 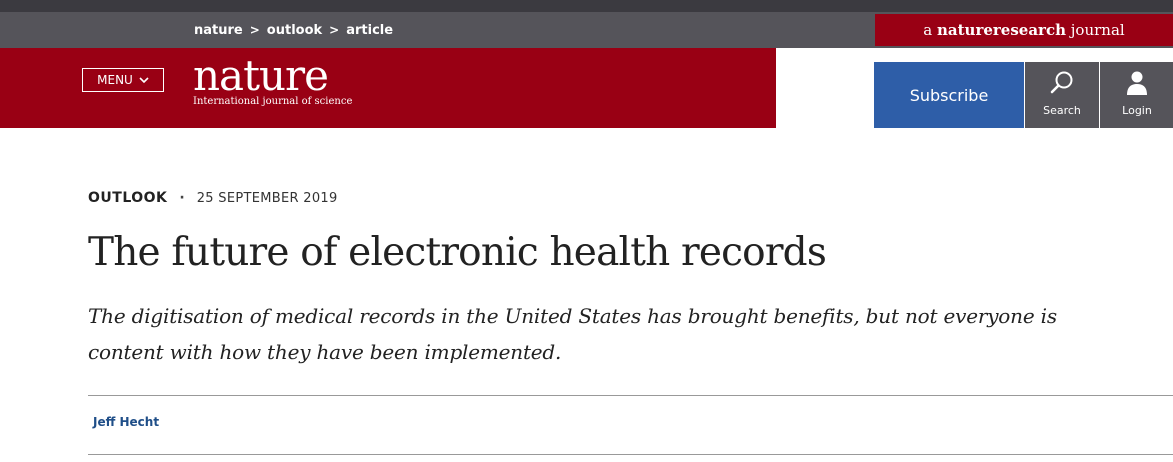 What do you see at coordinates (370, 30) in the screenshot?
I see `breadcrumb-article: article` at bounding box center [370, 30].